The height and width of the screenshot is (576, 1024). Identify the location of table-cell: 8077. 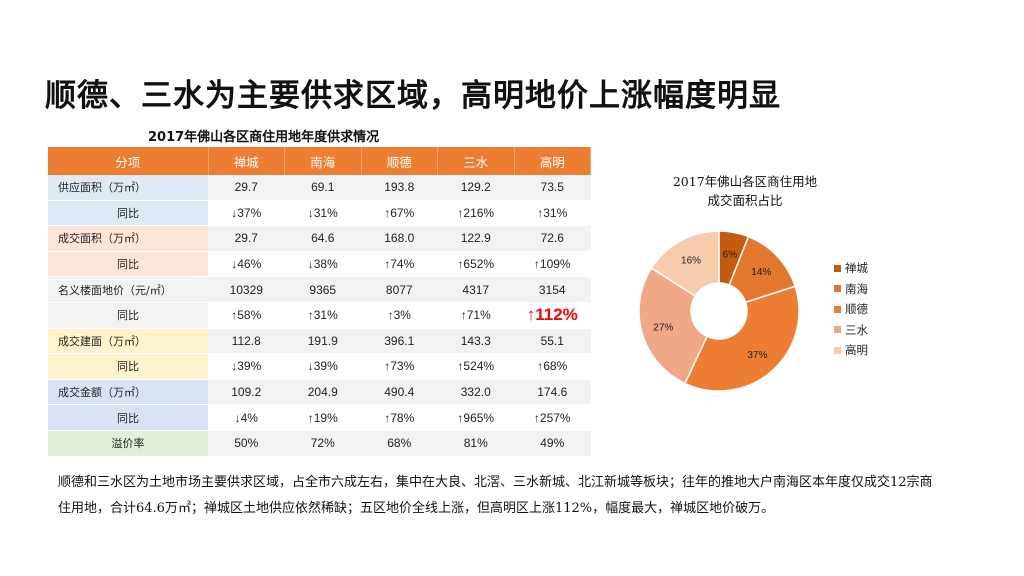
(399, 289).